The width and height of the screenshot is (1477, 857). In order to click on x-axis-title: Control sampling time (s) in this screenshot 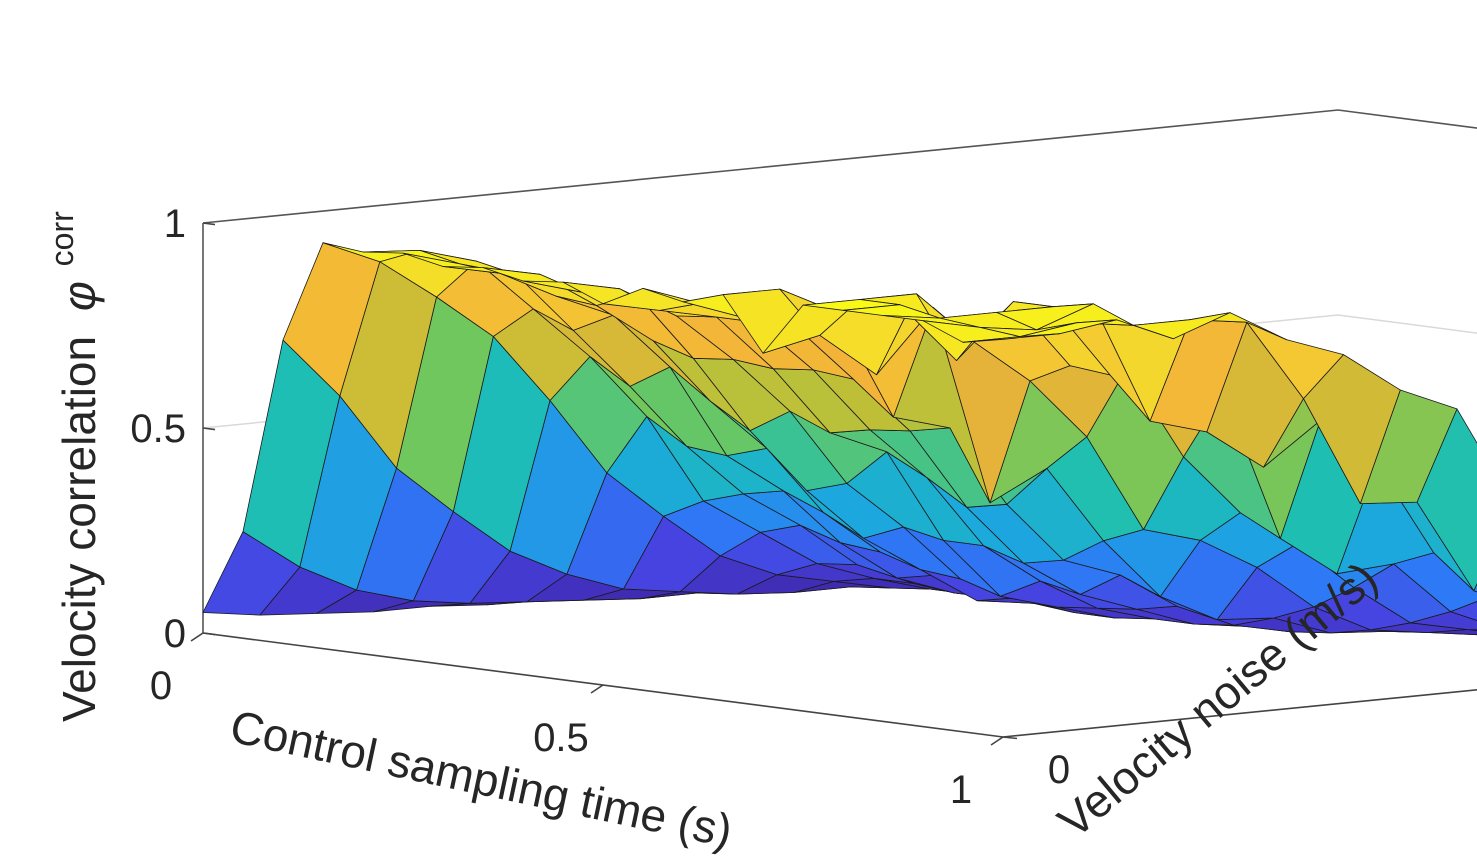, I will do `click(481, 778)`.